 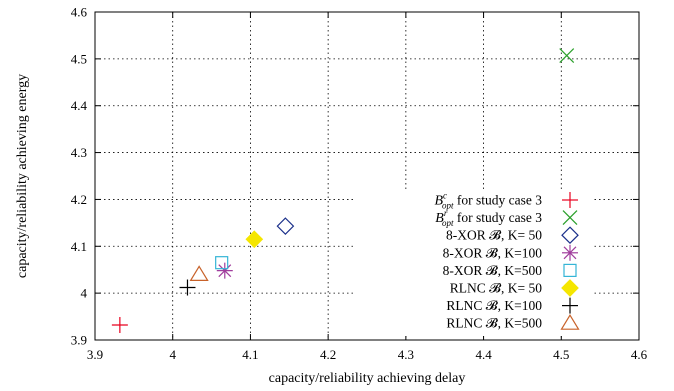 What do you see at coordinates (79, 12) in the screenshot?
I see `y-tick-label: 4.6` at bounding box center [79, 12].